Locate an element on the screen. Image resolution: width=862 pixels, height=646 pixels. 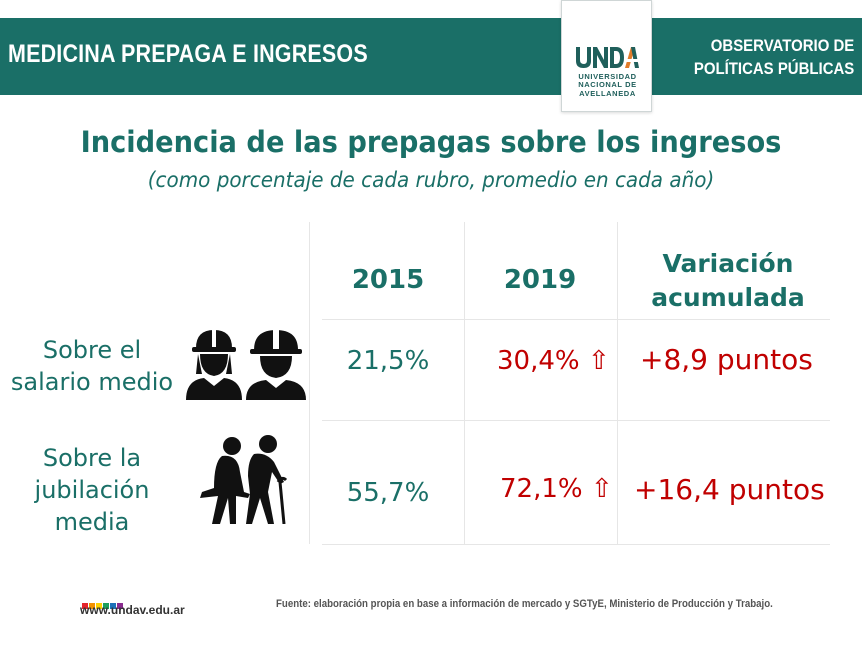
value-2019-salary-text: 30,4% is located at coordinates (538, 361).